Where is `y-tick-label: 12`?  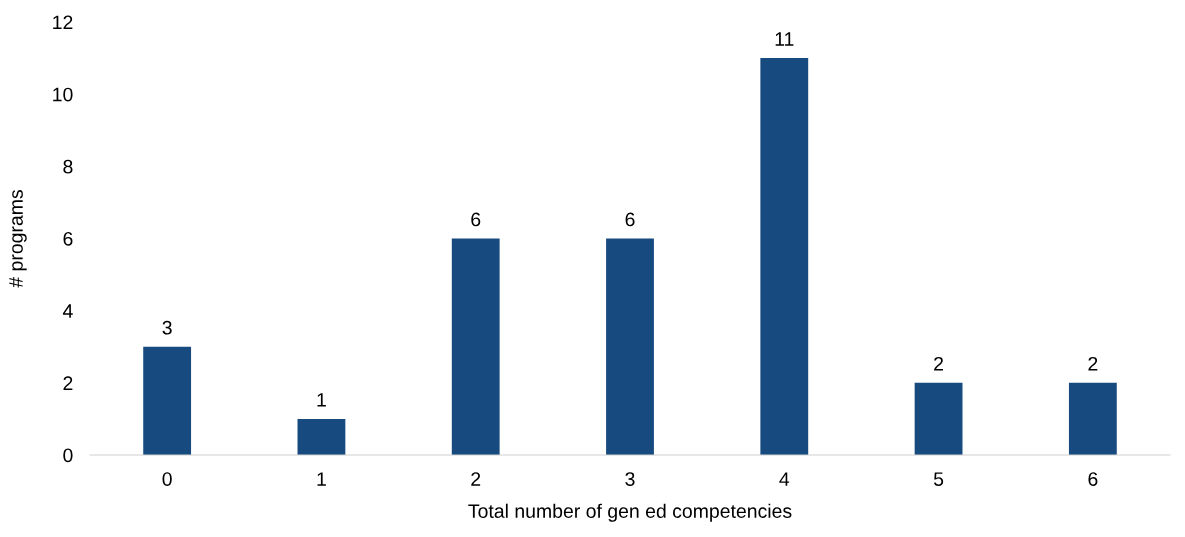
y-tick-label: 12 is located at coordinates (63, 22).